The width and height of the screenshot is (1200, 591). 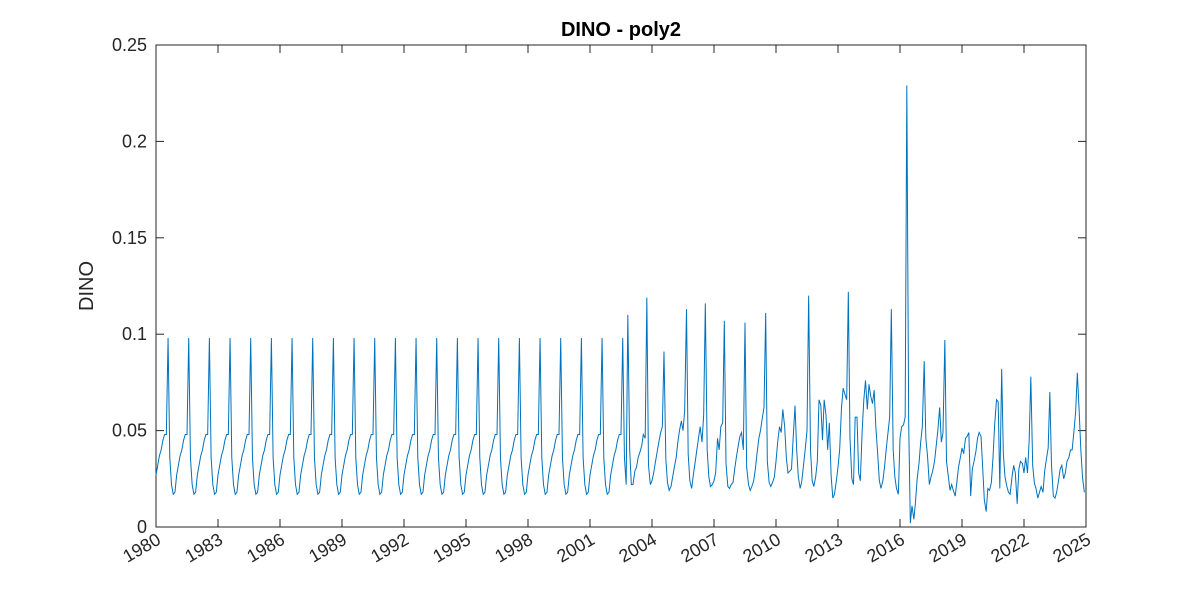 I want to click on x-tick-label: 1992, so click(x=389, y=547).